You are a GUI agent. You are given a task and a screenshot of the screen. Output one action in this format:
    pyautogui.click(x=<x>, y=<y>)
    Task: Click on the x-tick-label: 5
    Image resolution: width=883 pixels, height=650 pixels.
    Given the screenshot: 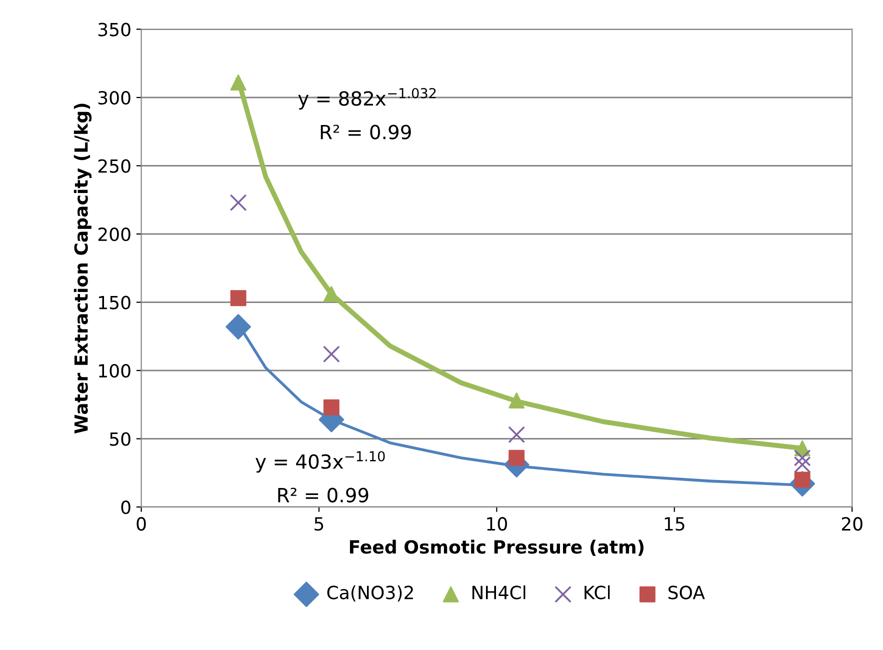 What is the action you would take?
    pyautogui.click(x=319, y=524)
    